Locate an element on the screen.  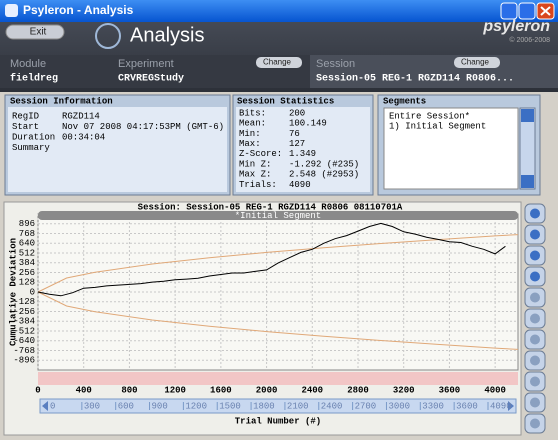
x-tick-label: 3600 is located at coordinates (450, 390).